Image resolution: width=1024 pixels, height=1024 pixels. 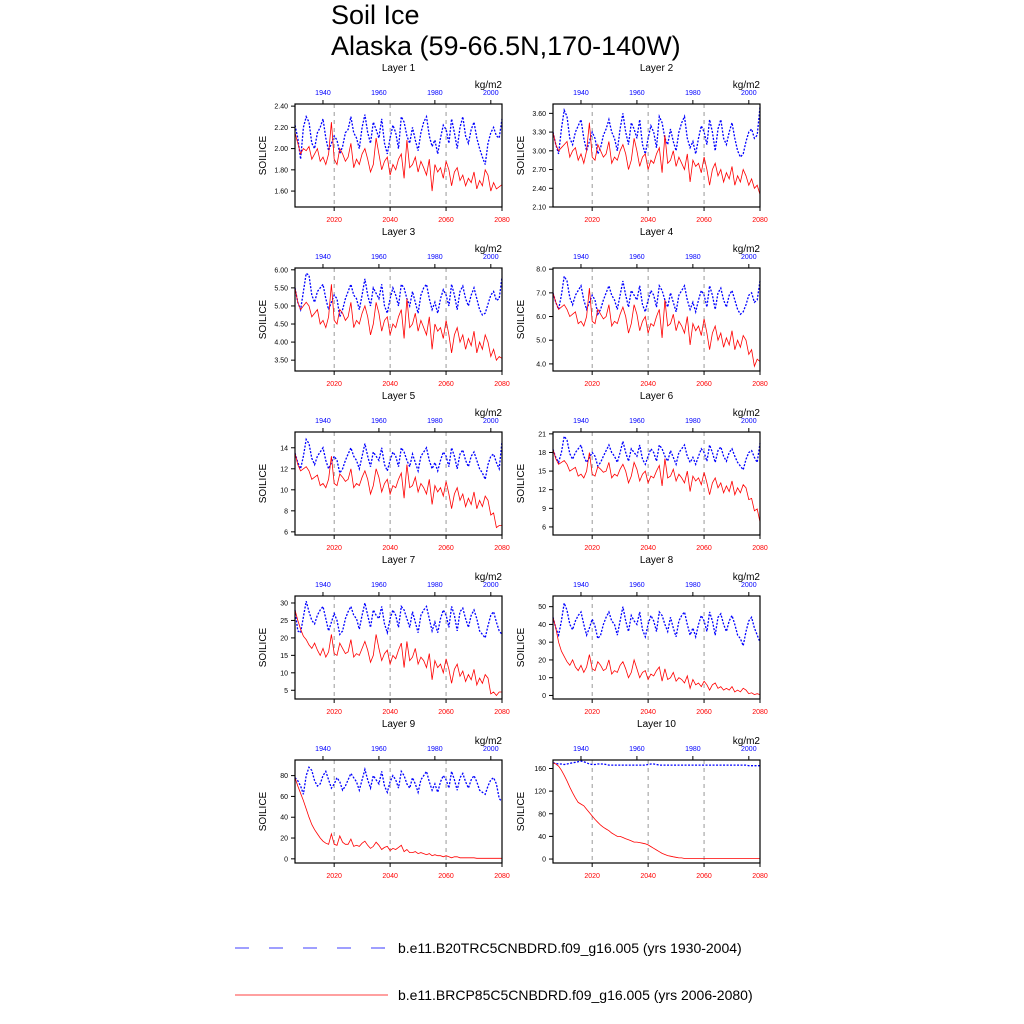 I want to click on y-tick-label: 14, so click(x=284, y=448).